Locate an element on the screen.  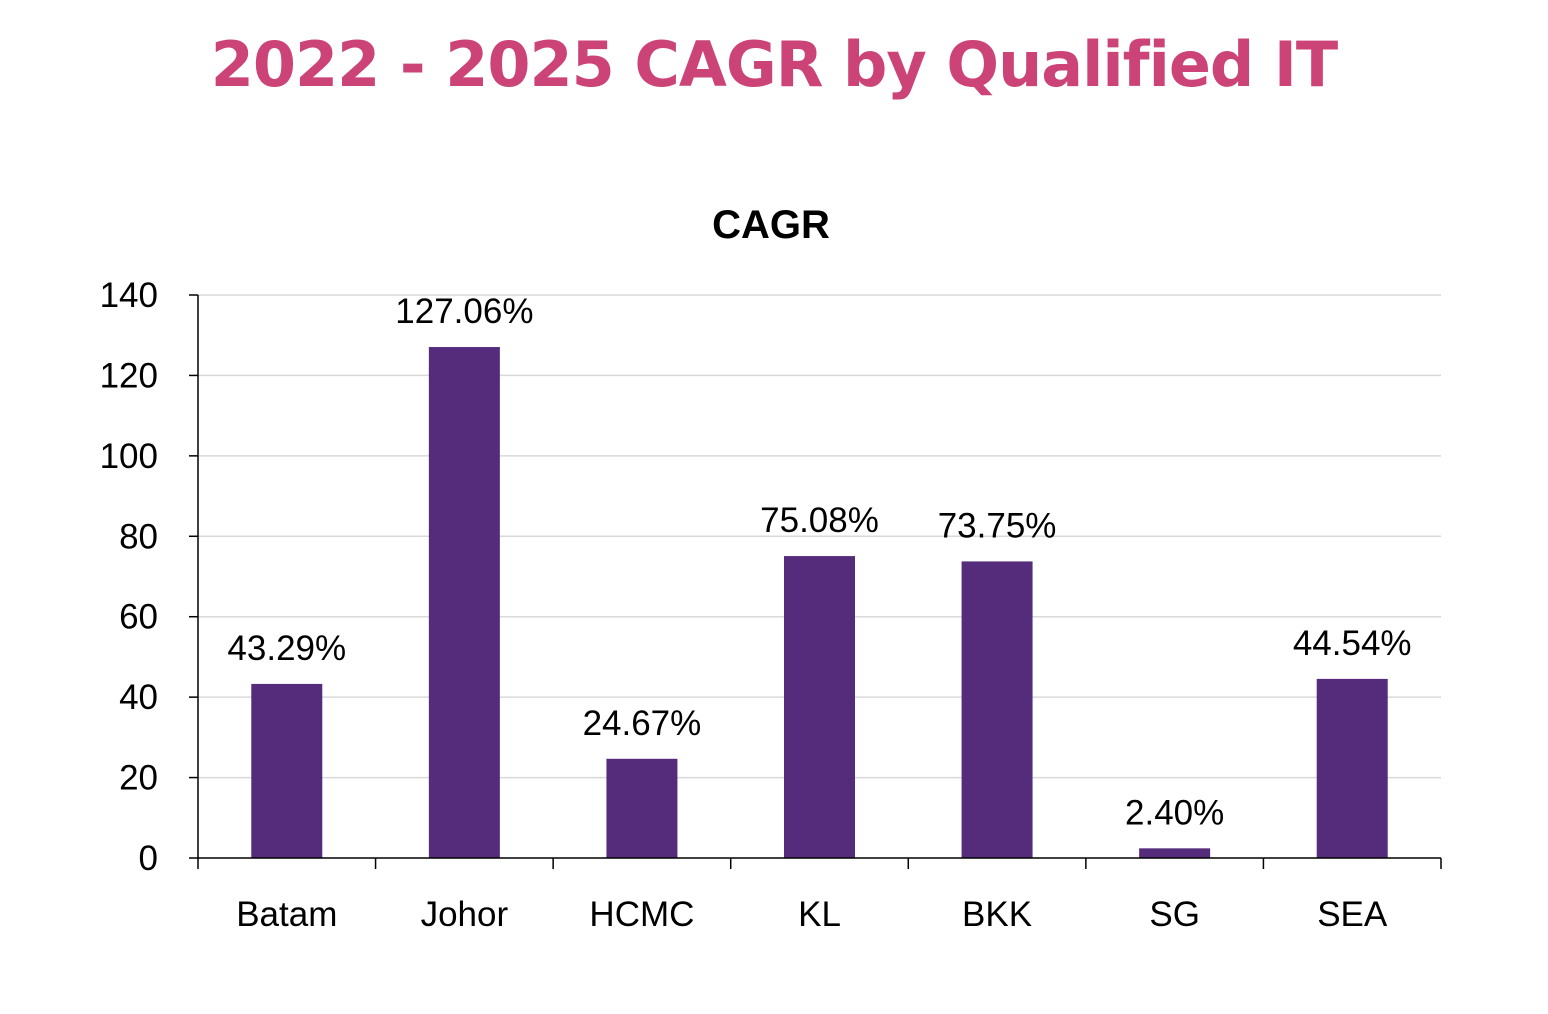
bar-johor is located at coordinates (464, 602).